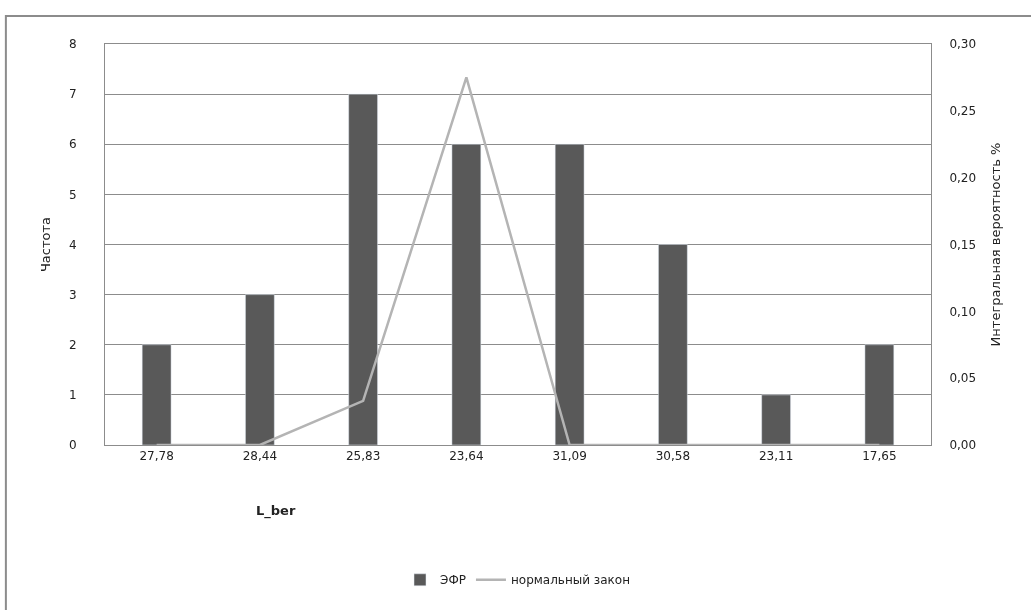  I want to click on y-tick-label: 4, so click(72, 244).